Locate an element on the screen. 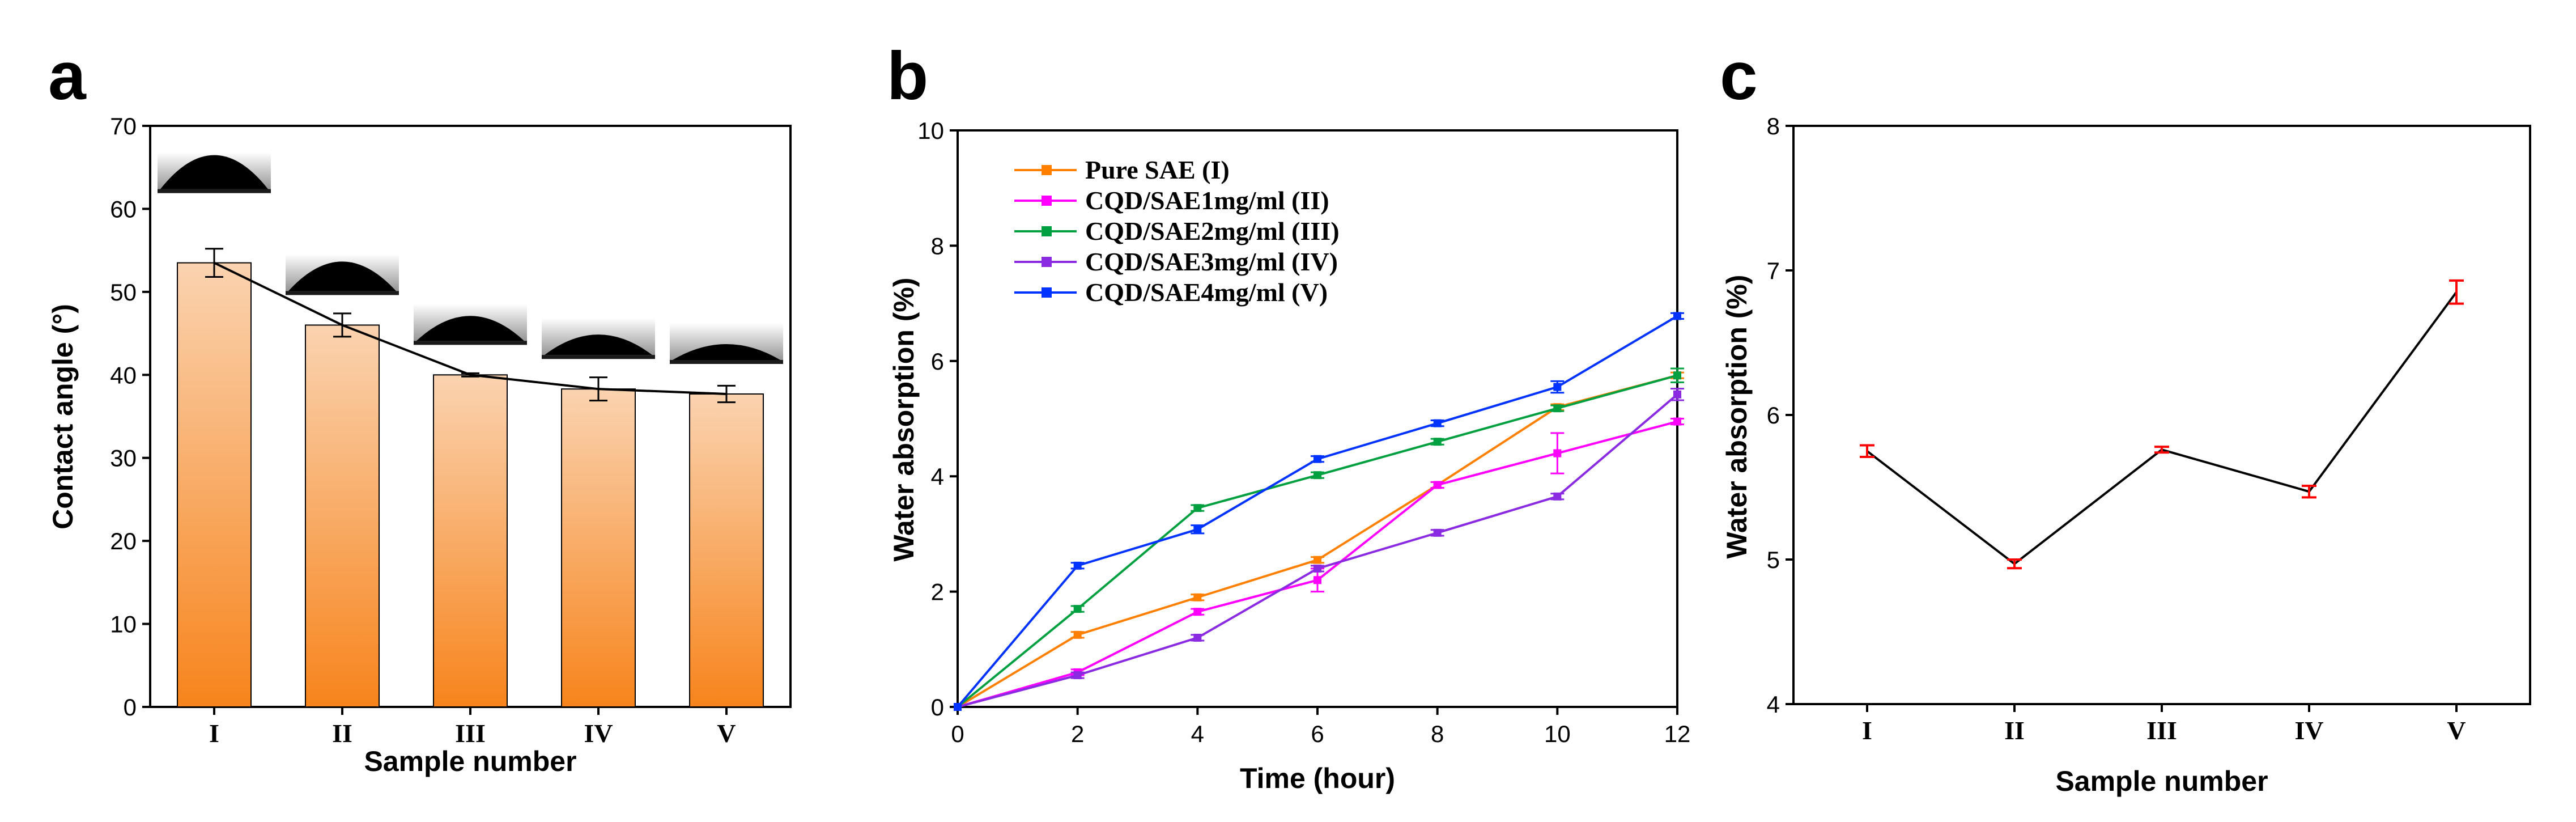 This screenshot has width=2576, height=822. panel-c-trend-line is located at coordinates (2162, 428).